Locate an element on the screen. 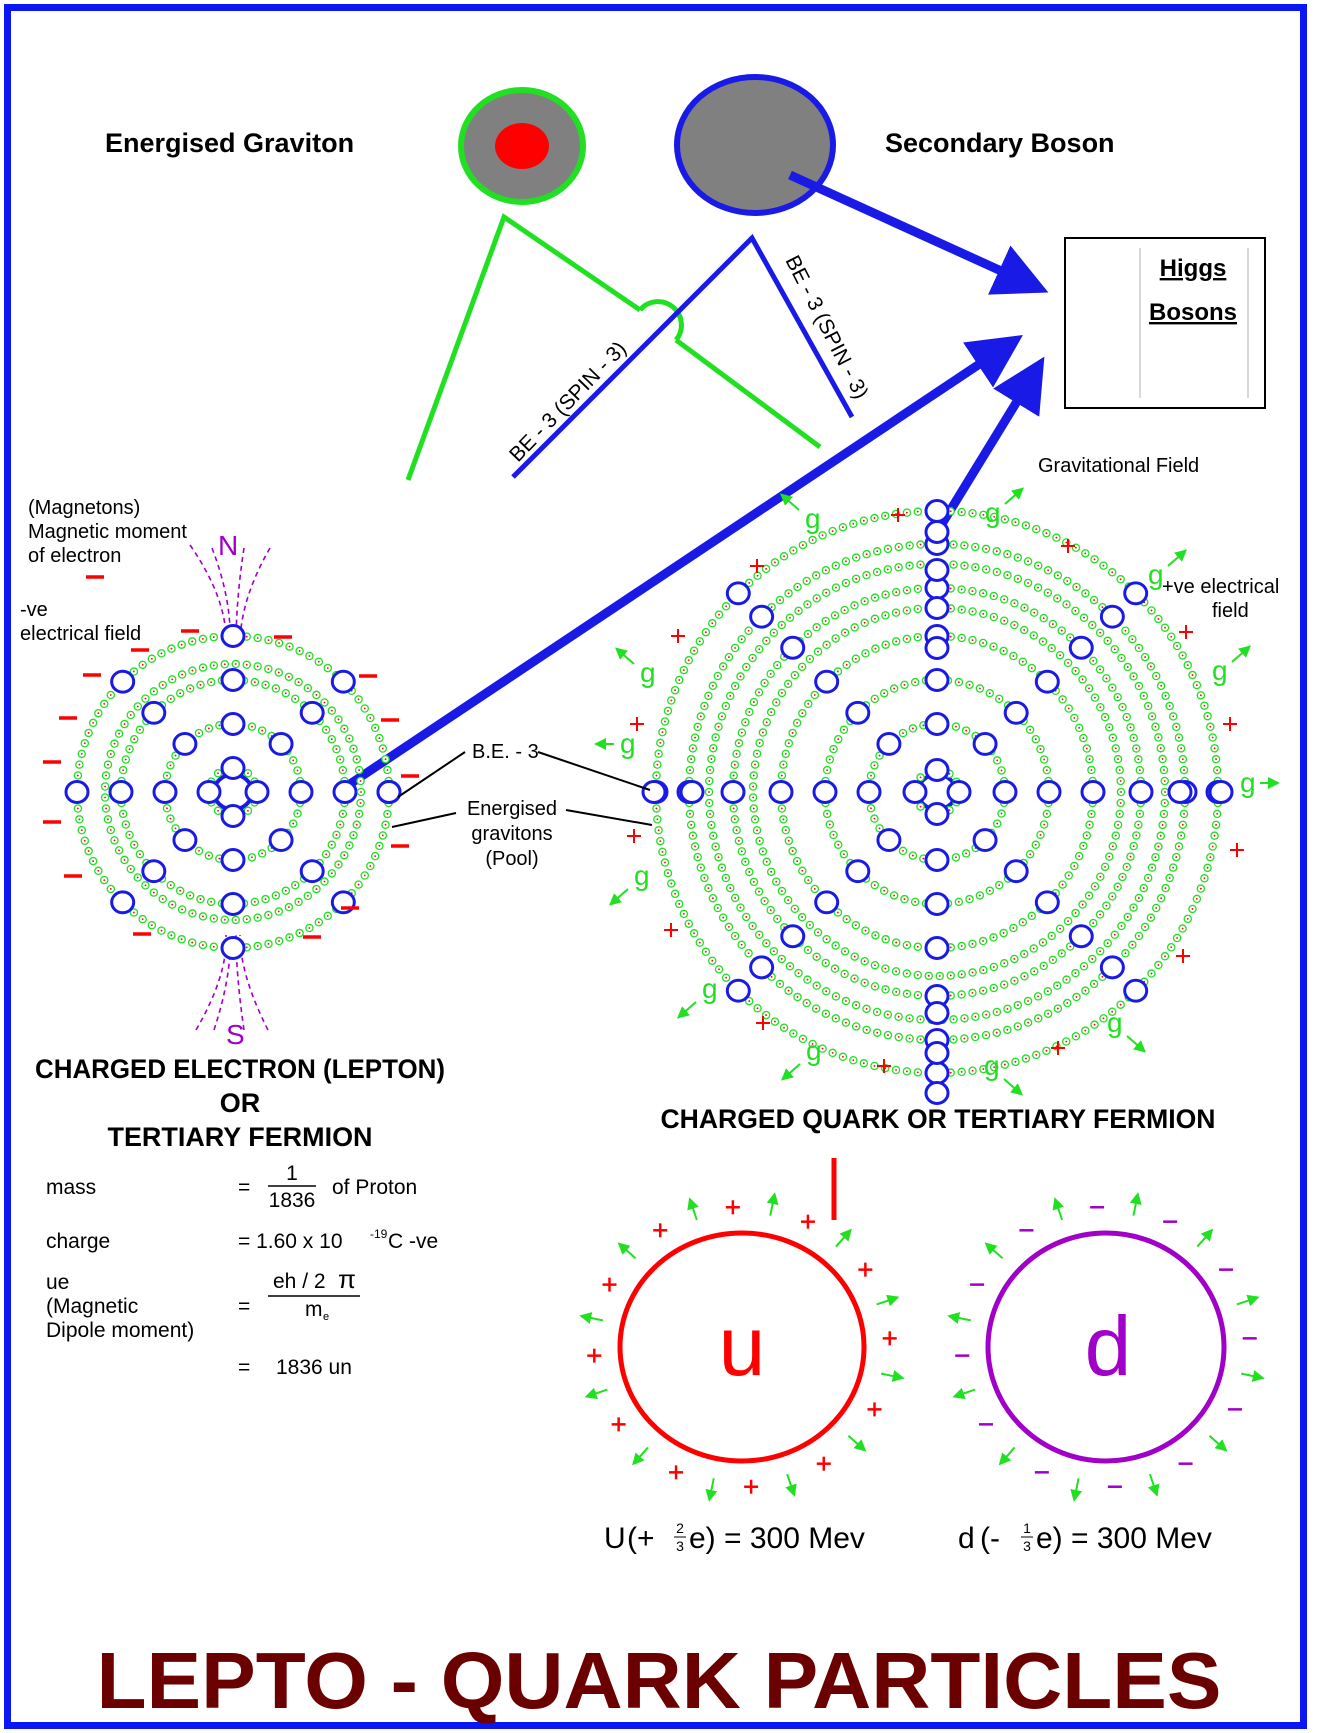  g-field-label: g is located at coordinates (642, 875).